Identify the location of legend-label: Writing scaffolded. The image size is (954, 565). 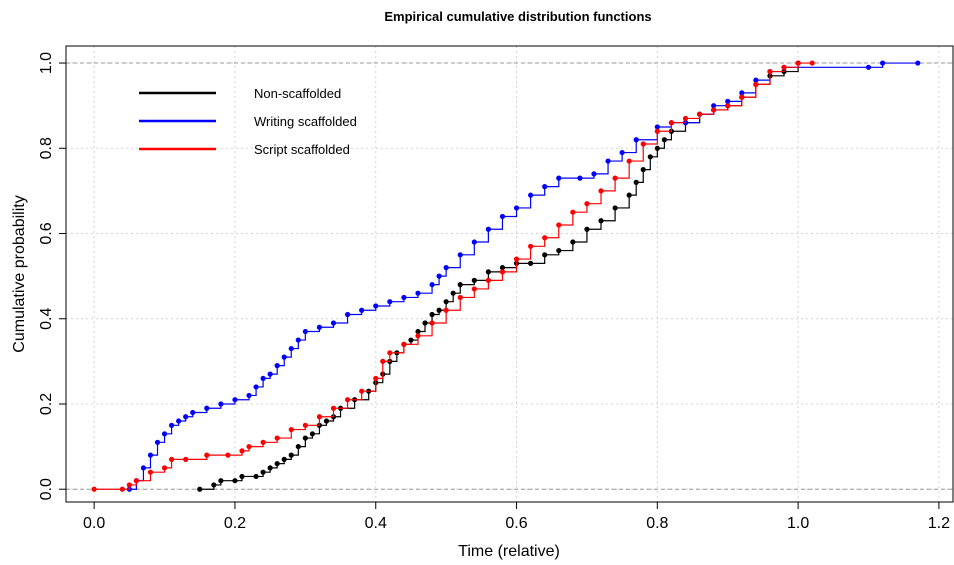
(305, 121).